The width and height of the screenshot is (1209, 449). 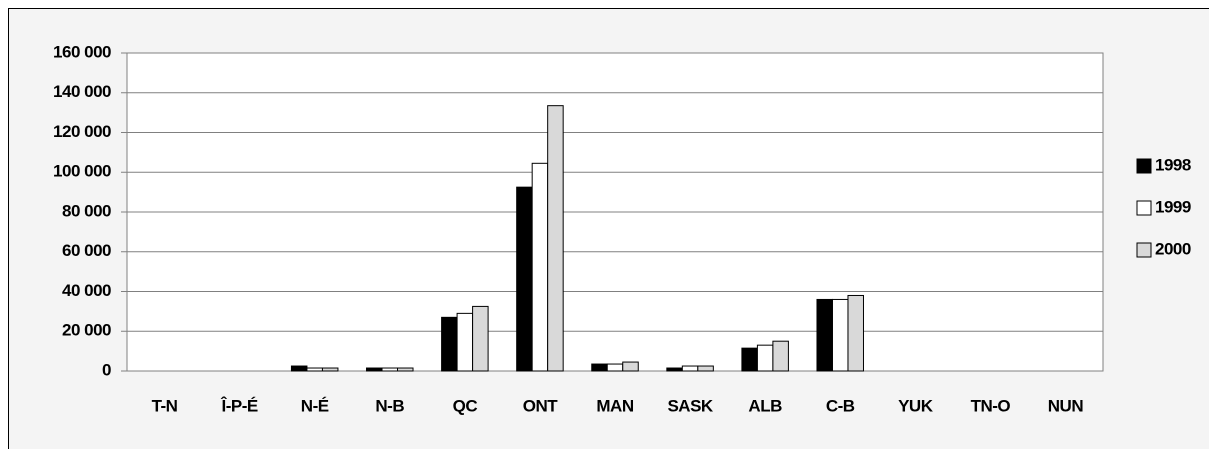 What do you see at coordinates (82, 171) in the screenshot?
I see `y-tick-label: 100 000` at bounding box center [82, 171].